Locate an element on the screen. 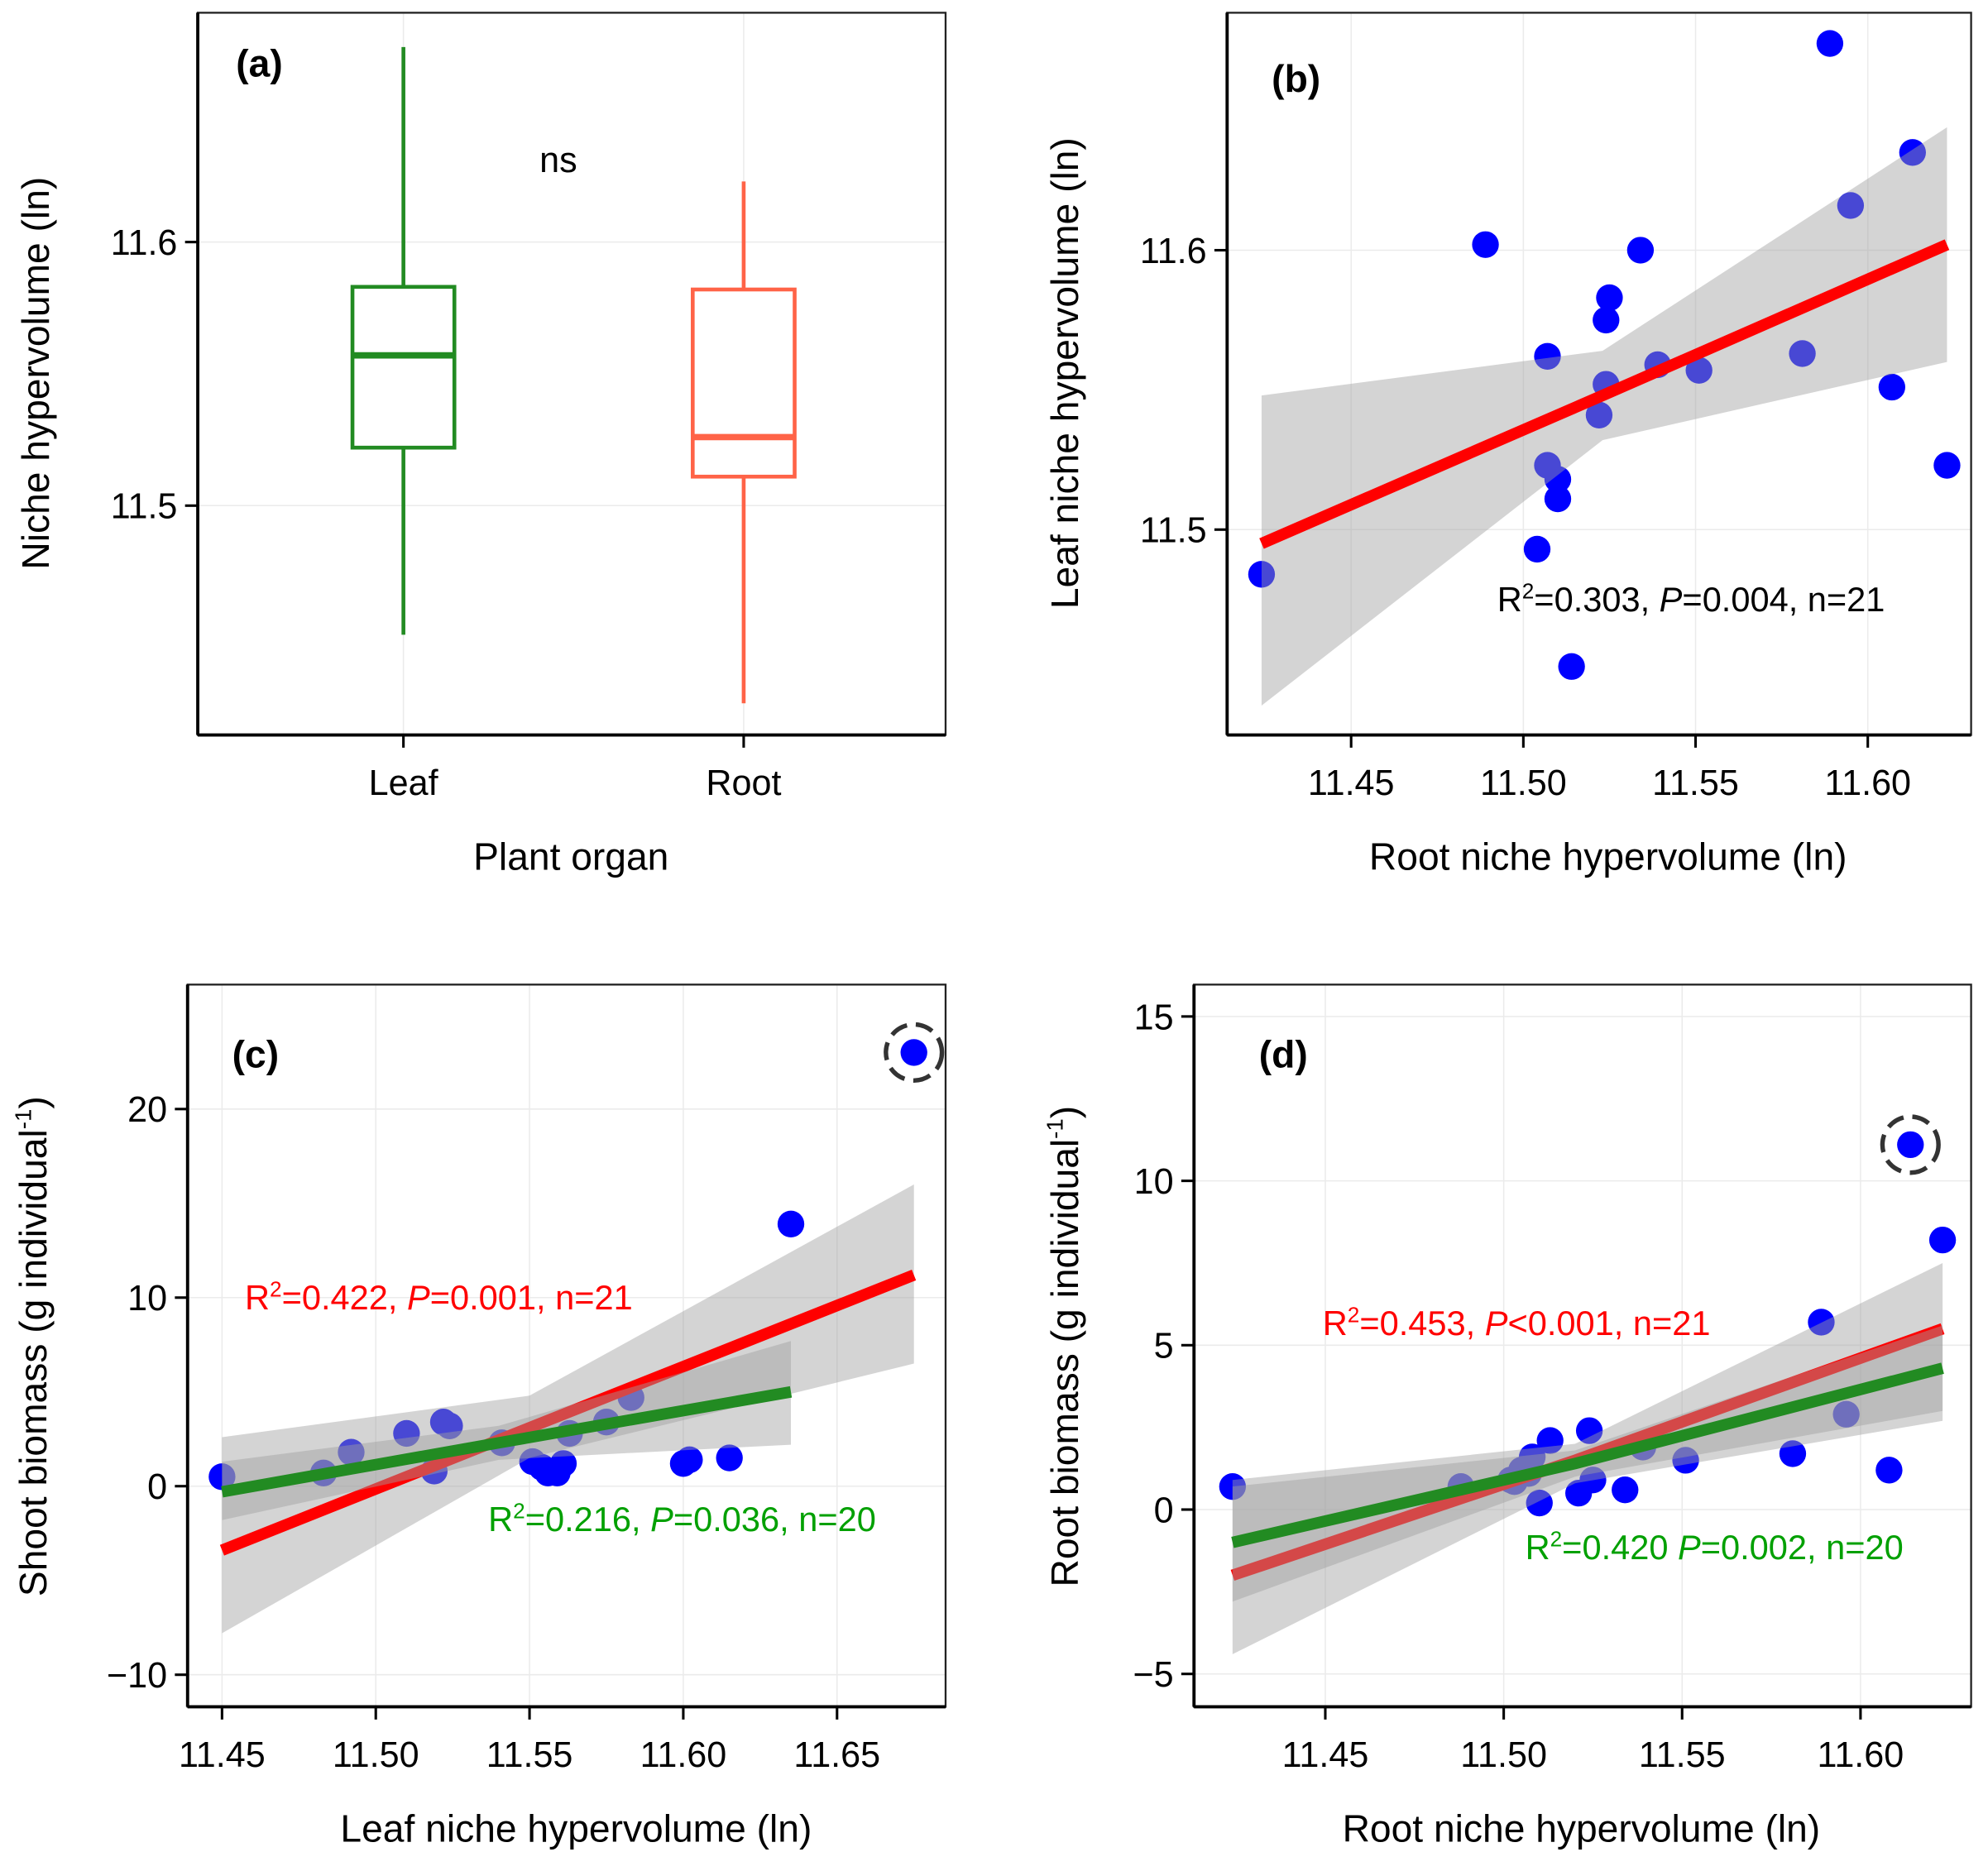 The height and width of the screenshot is (1852, 1988). y-tick-label: 11.6 is located at coordinates (144, 243).